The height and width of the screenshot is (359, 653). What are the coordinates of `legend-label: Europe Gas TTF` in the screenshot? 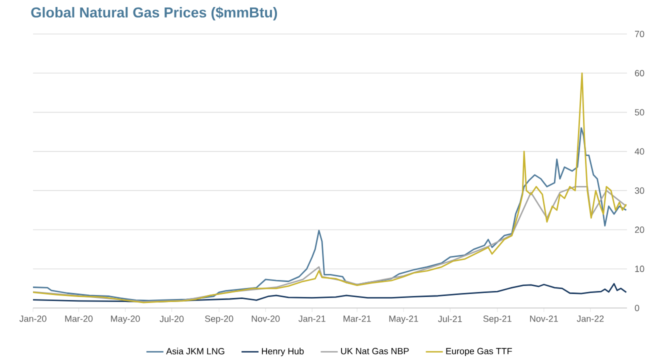 It's located at (479, 352).